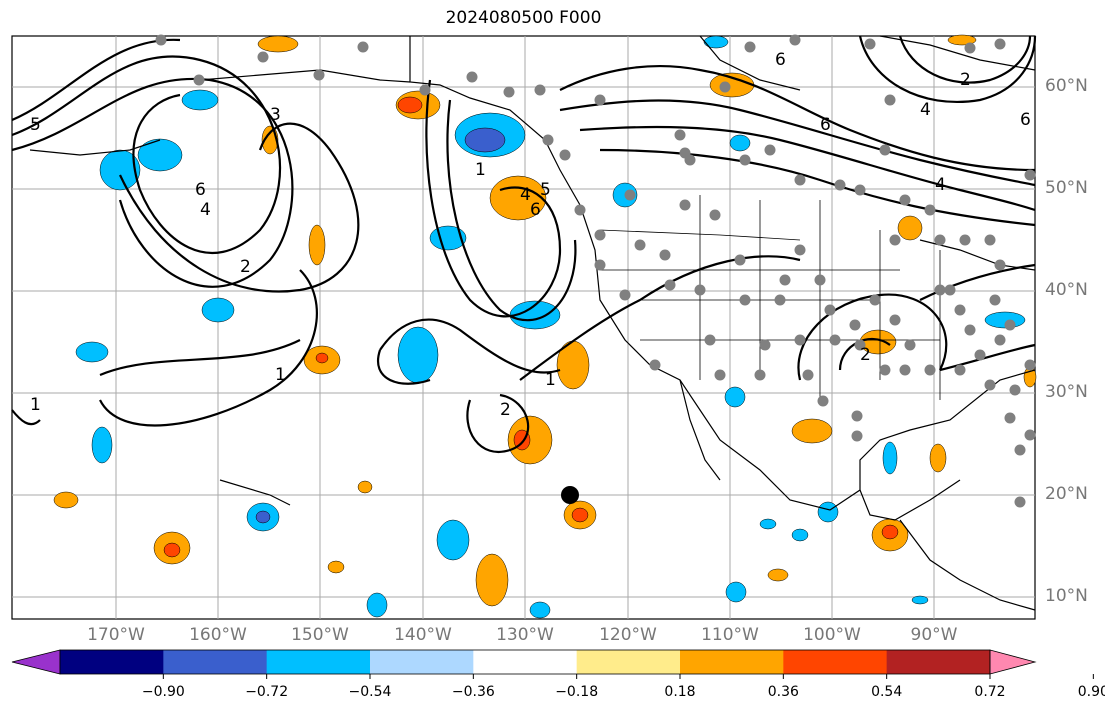 The width and height of the screenshot is (1105, 712). Describe the element at coordinates (1066, 596) in the screenshot. I see `lat-tick-label: 10°N` at that location.